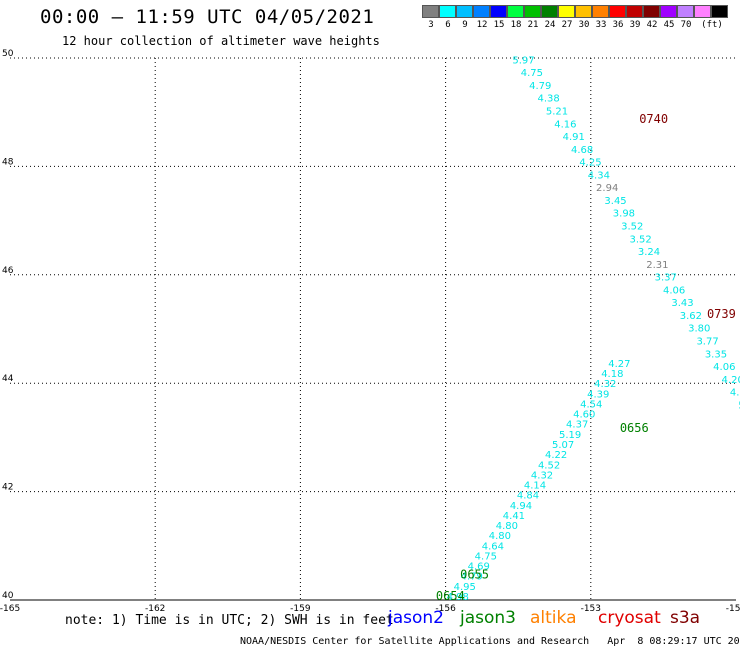 Image resolution: width=740 pixels, height=650 pixels. Describe the element at coordinates (707, 341) in the screenshot. I see `wave-height-label: 3.77` at that location.